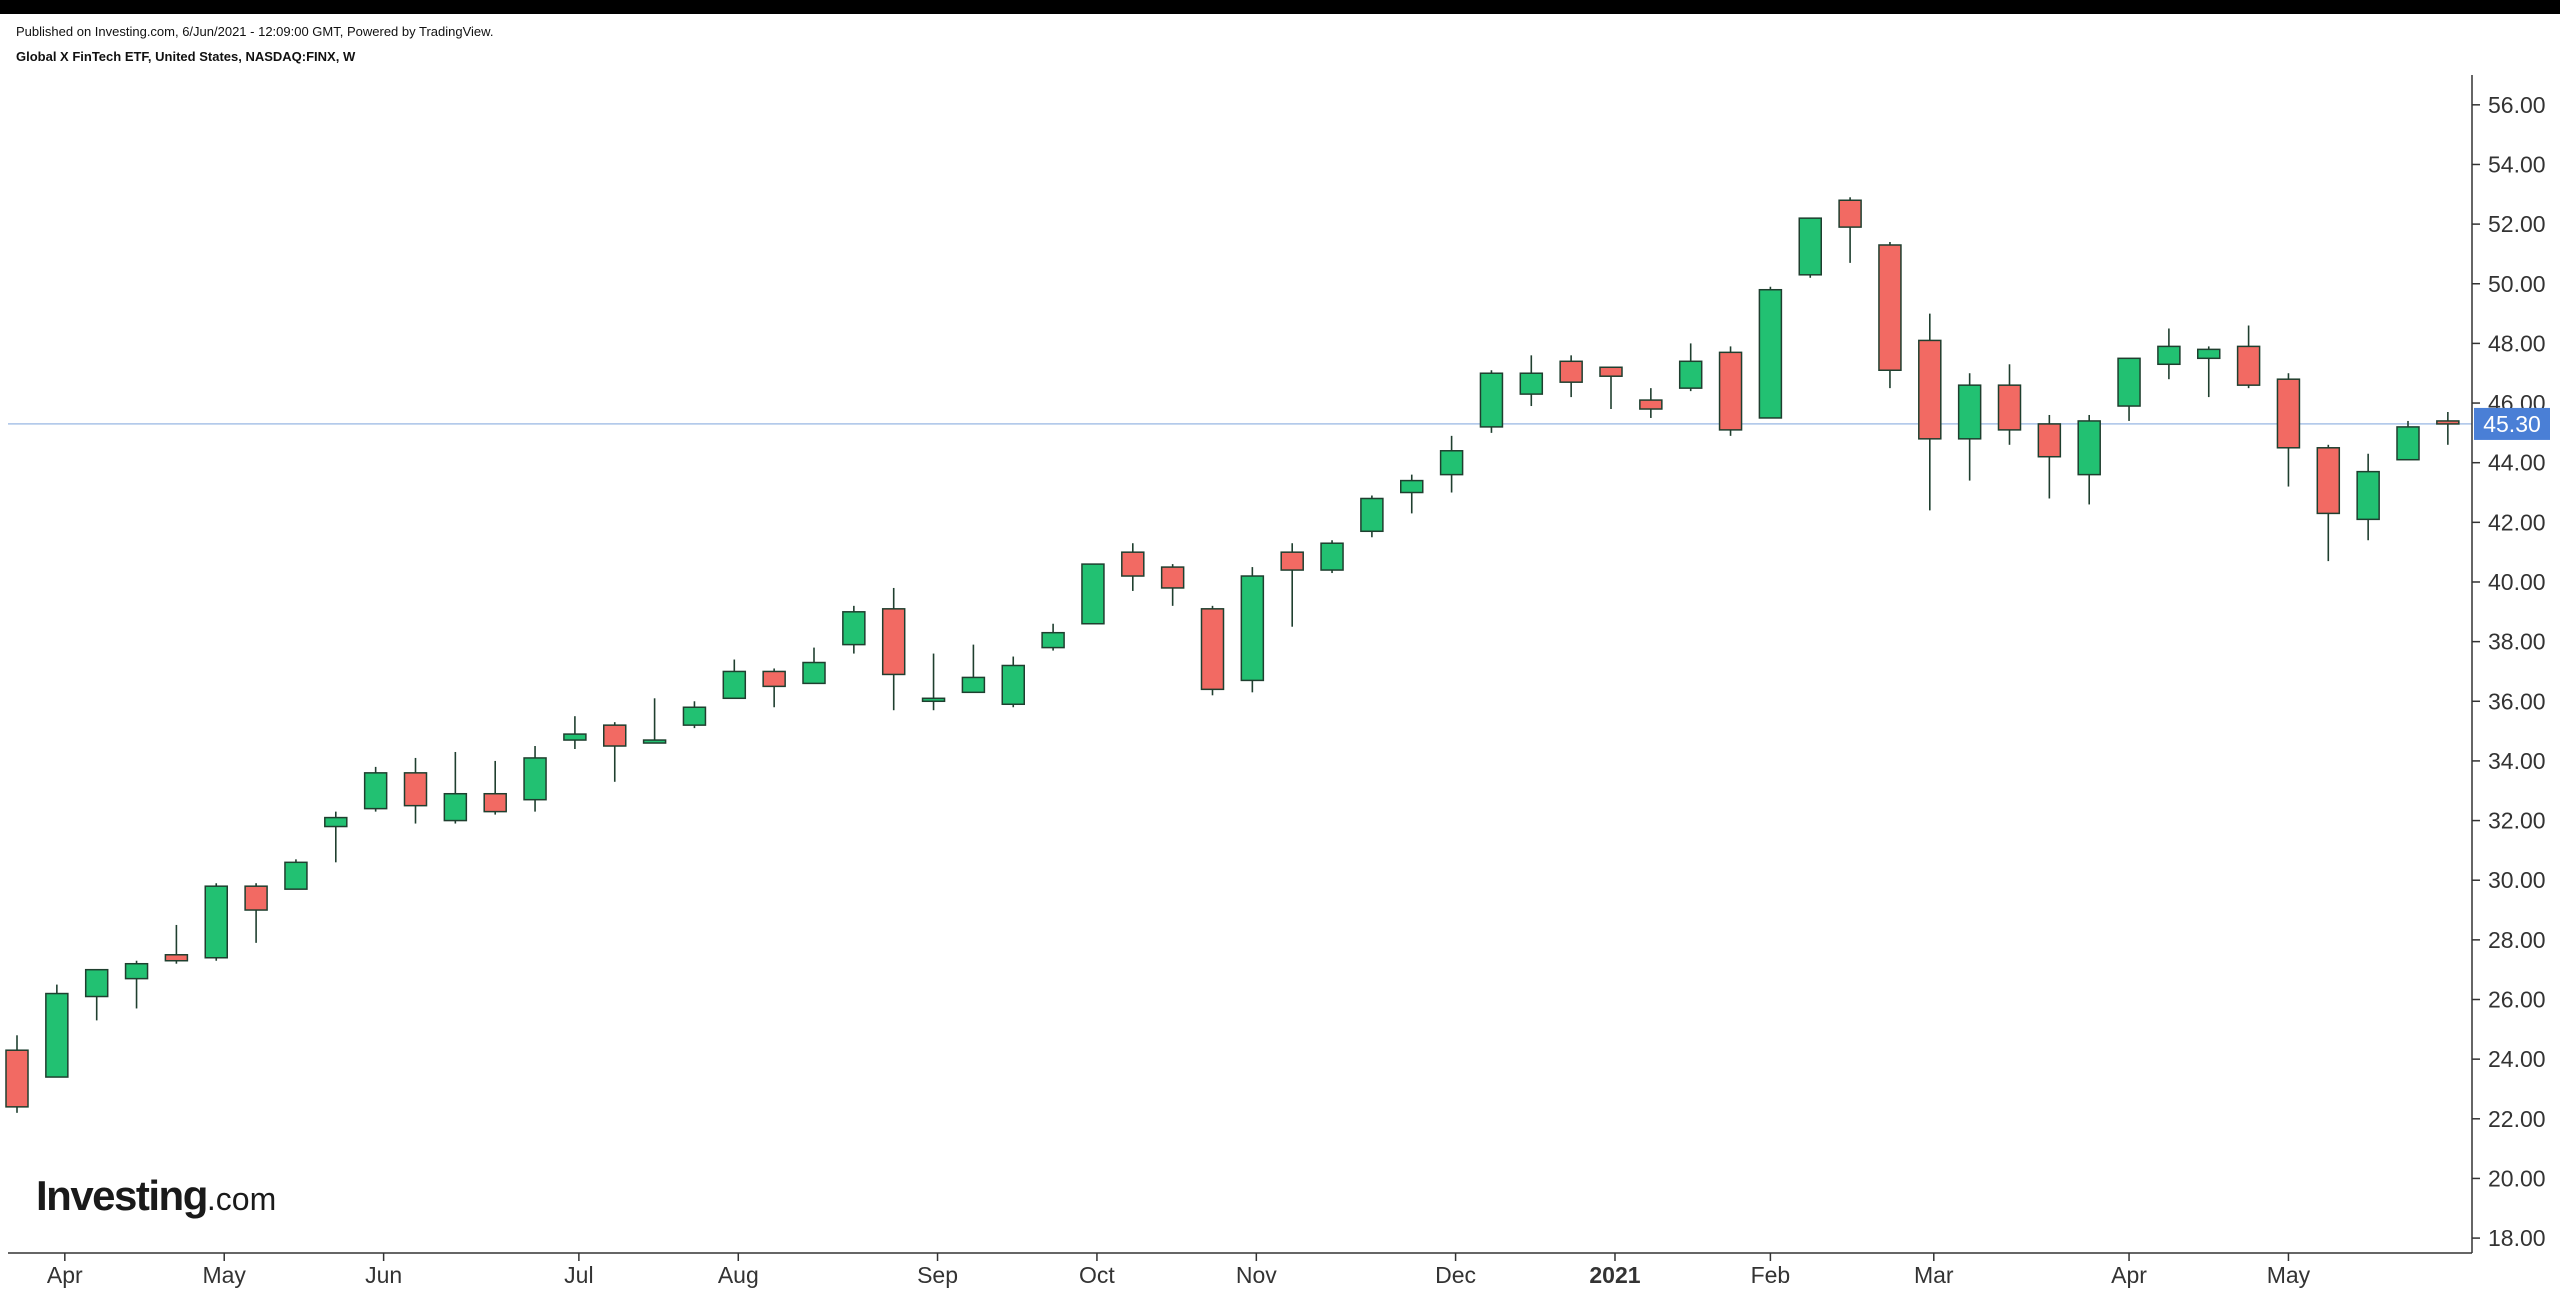 This screenshot has height=1296, width=2560. What do you see at coordinates (2517, 1000) in the screenshot?
I see `y-tick-label: 26.00` at bounding box center [2517, 1000].